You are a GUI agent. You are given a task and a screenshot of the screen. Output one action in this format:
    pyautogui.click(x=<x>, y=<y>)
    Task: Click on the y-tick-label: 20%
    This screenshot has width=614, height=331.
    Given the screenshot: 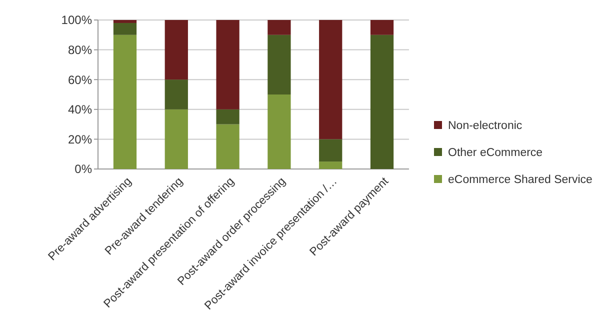 What is the action you would take?
    pyautogui.click(x=80, y=139)
    